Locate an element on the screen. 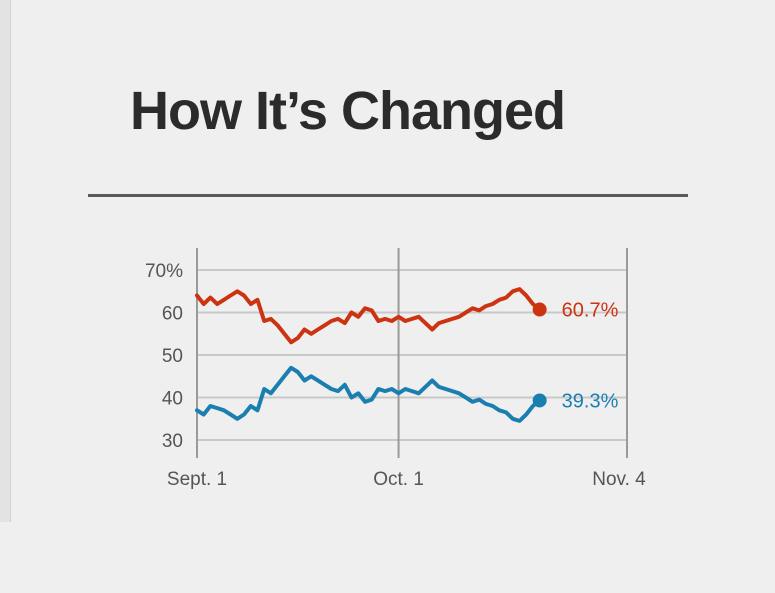 The width and height of the screenshot is (775, 593). y-tick-label: 30 is located at coordinates (172, 441).